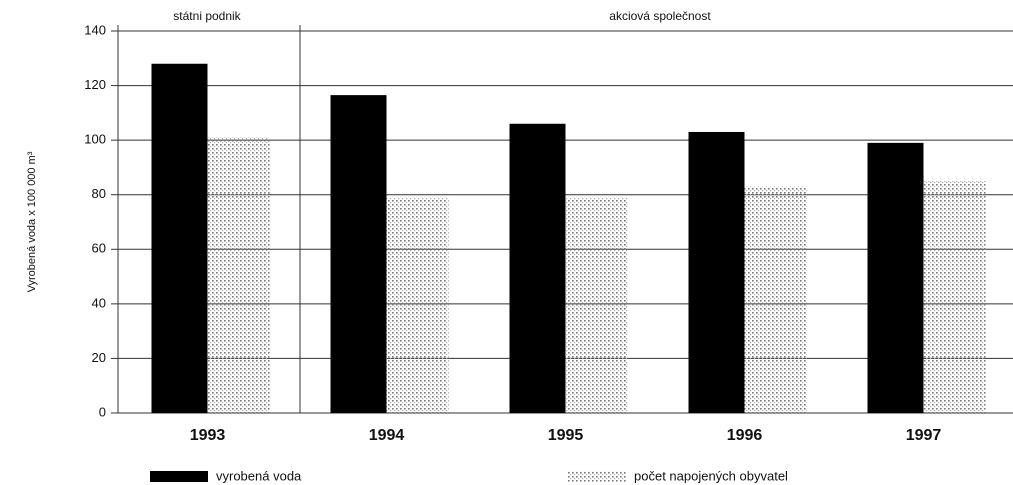 The image size is (1013, 485). Describe the element at coordinates (102, 411) in the screenshot. I see `y-tick-label: 0` at that location.